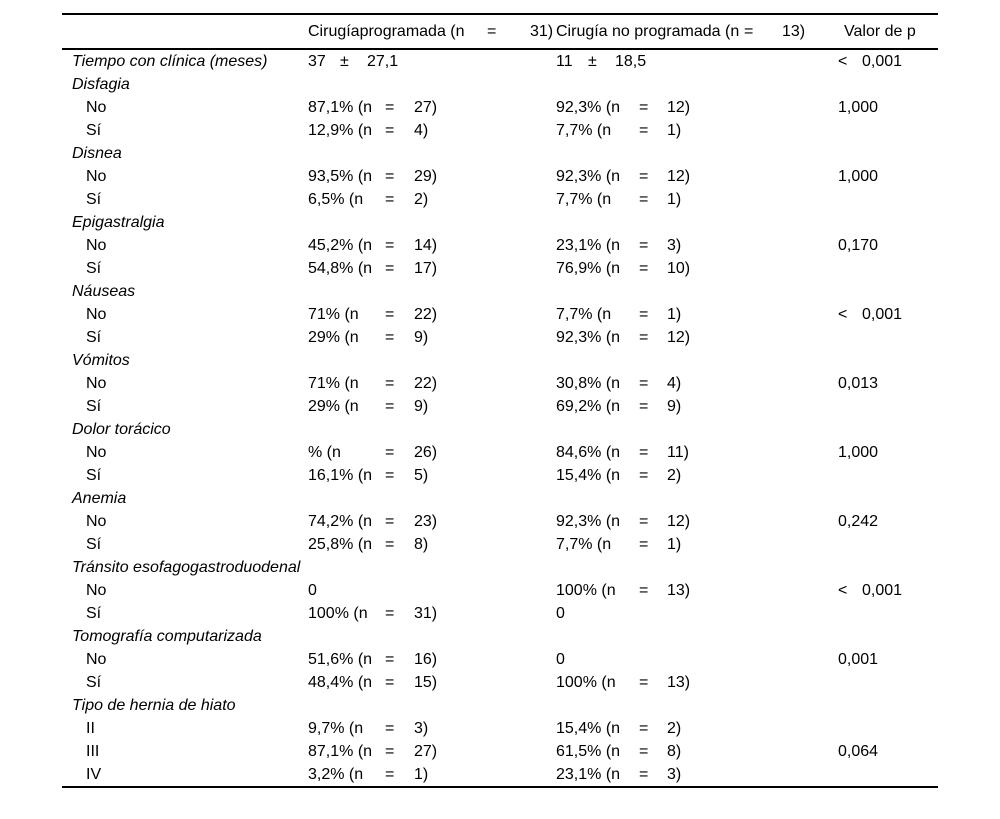 Image resolution: width=1000 pixels, height=819 pixels. I want to click on data-row: No 0 100% (n = 13) <0,001, so click(500, 590).